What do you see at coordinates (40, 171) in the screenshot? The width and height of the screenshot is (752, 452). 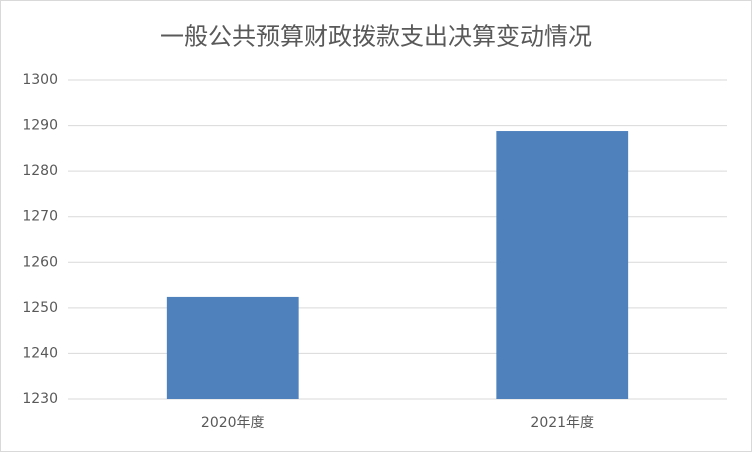 I see `y-tick-label: 1280` at bounding box center [40, 171].